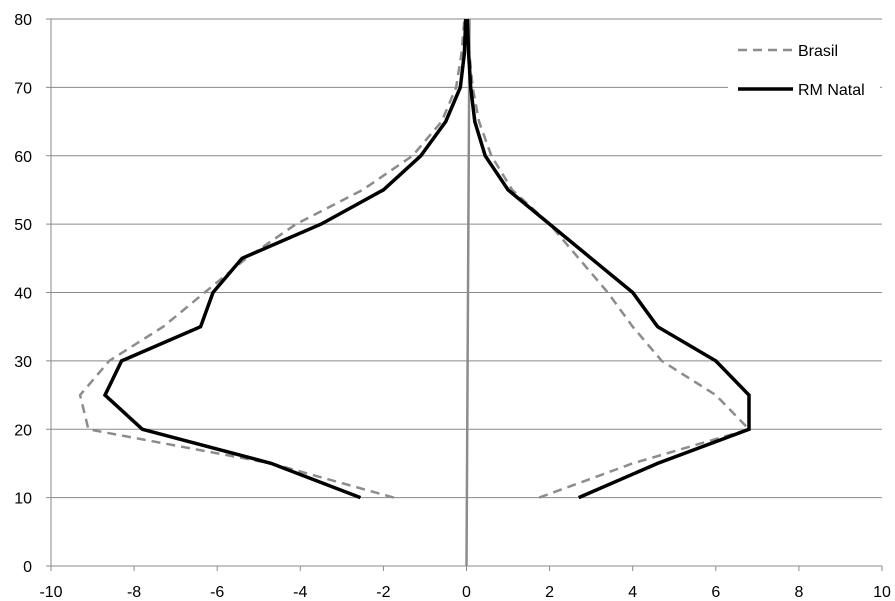  Describe the element at coordinates (23, 88) in the screenshot. I see `y-tick-label: 70` at that location.